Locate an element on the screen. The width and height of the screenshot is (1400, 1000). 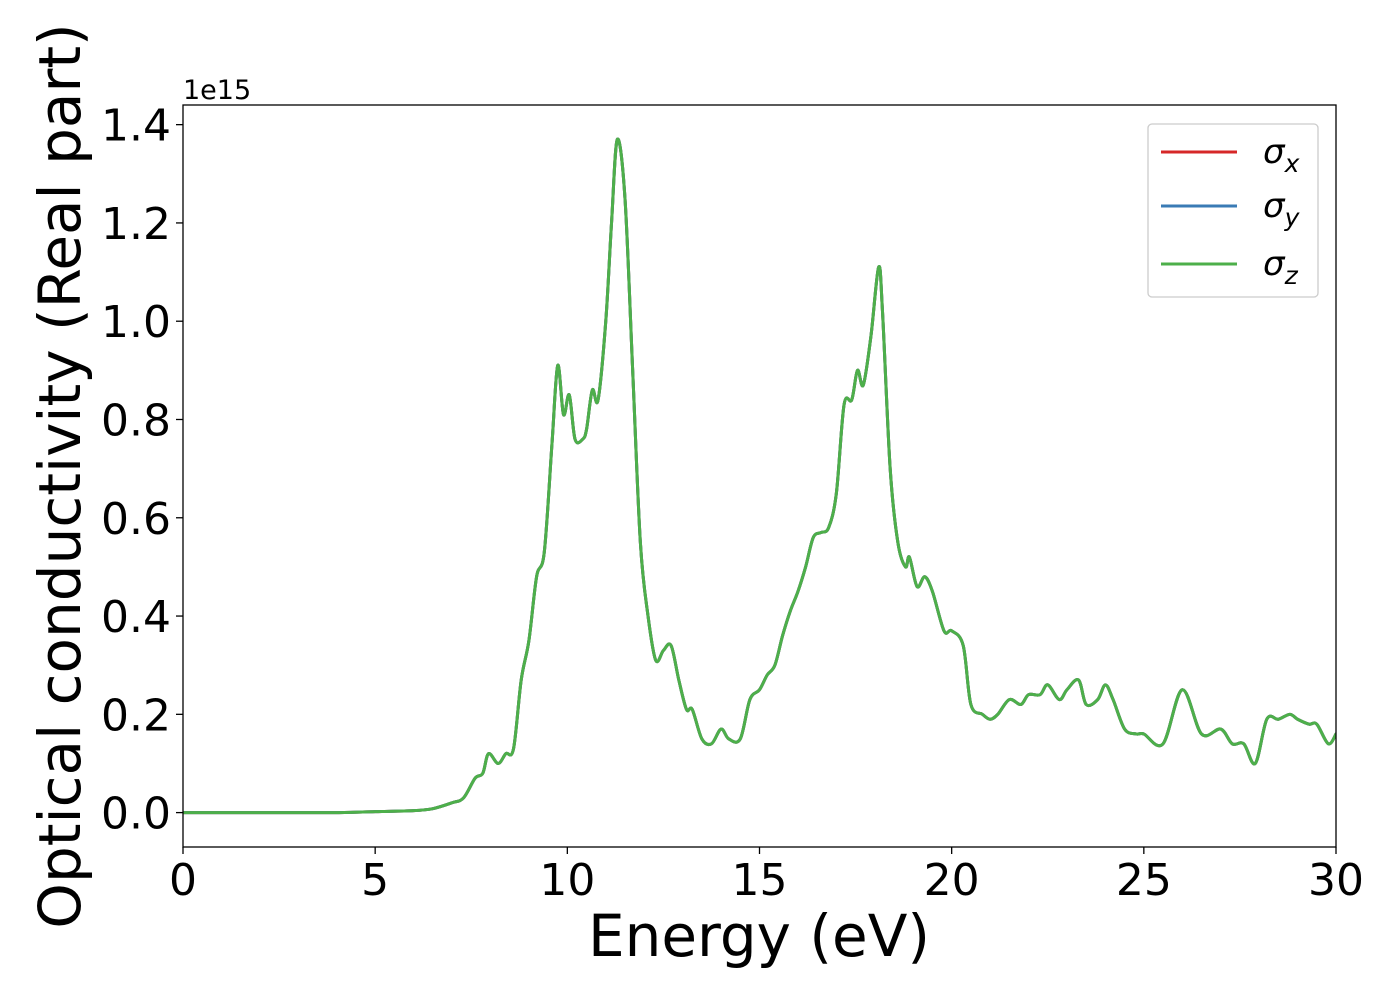
y-tick-label: 1.4 is located at coordinates (136, 126).